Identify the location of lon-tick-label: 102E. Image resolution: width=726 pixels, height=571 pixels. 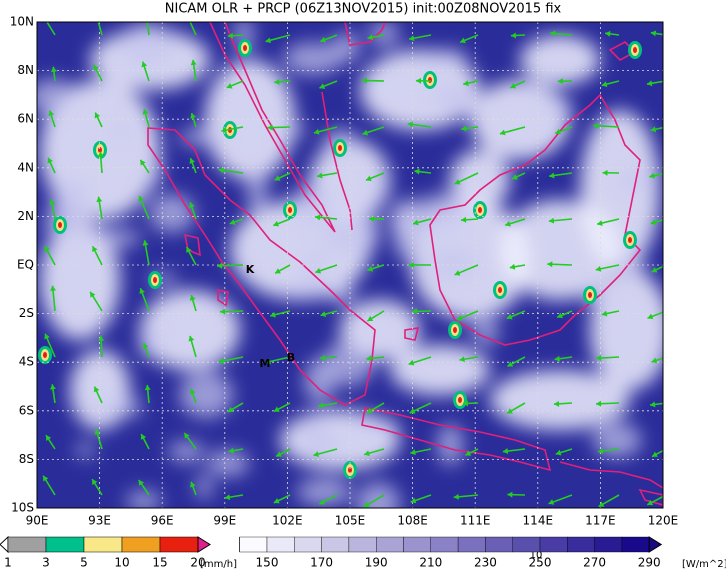
(287, 521).